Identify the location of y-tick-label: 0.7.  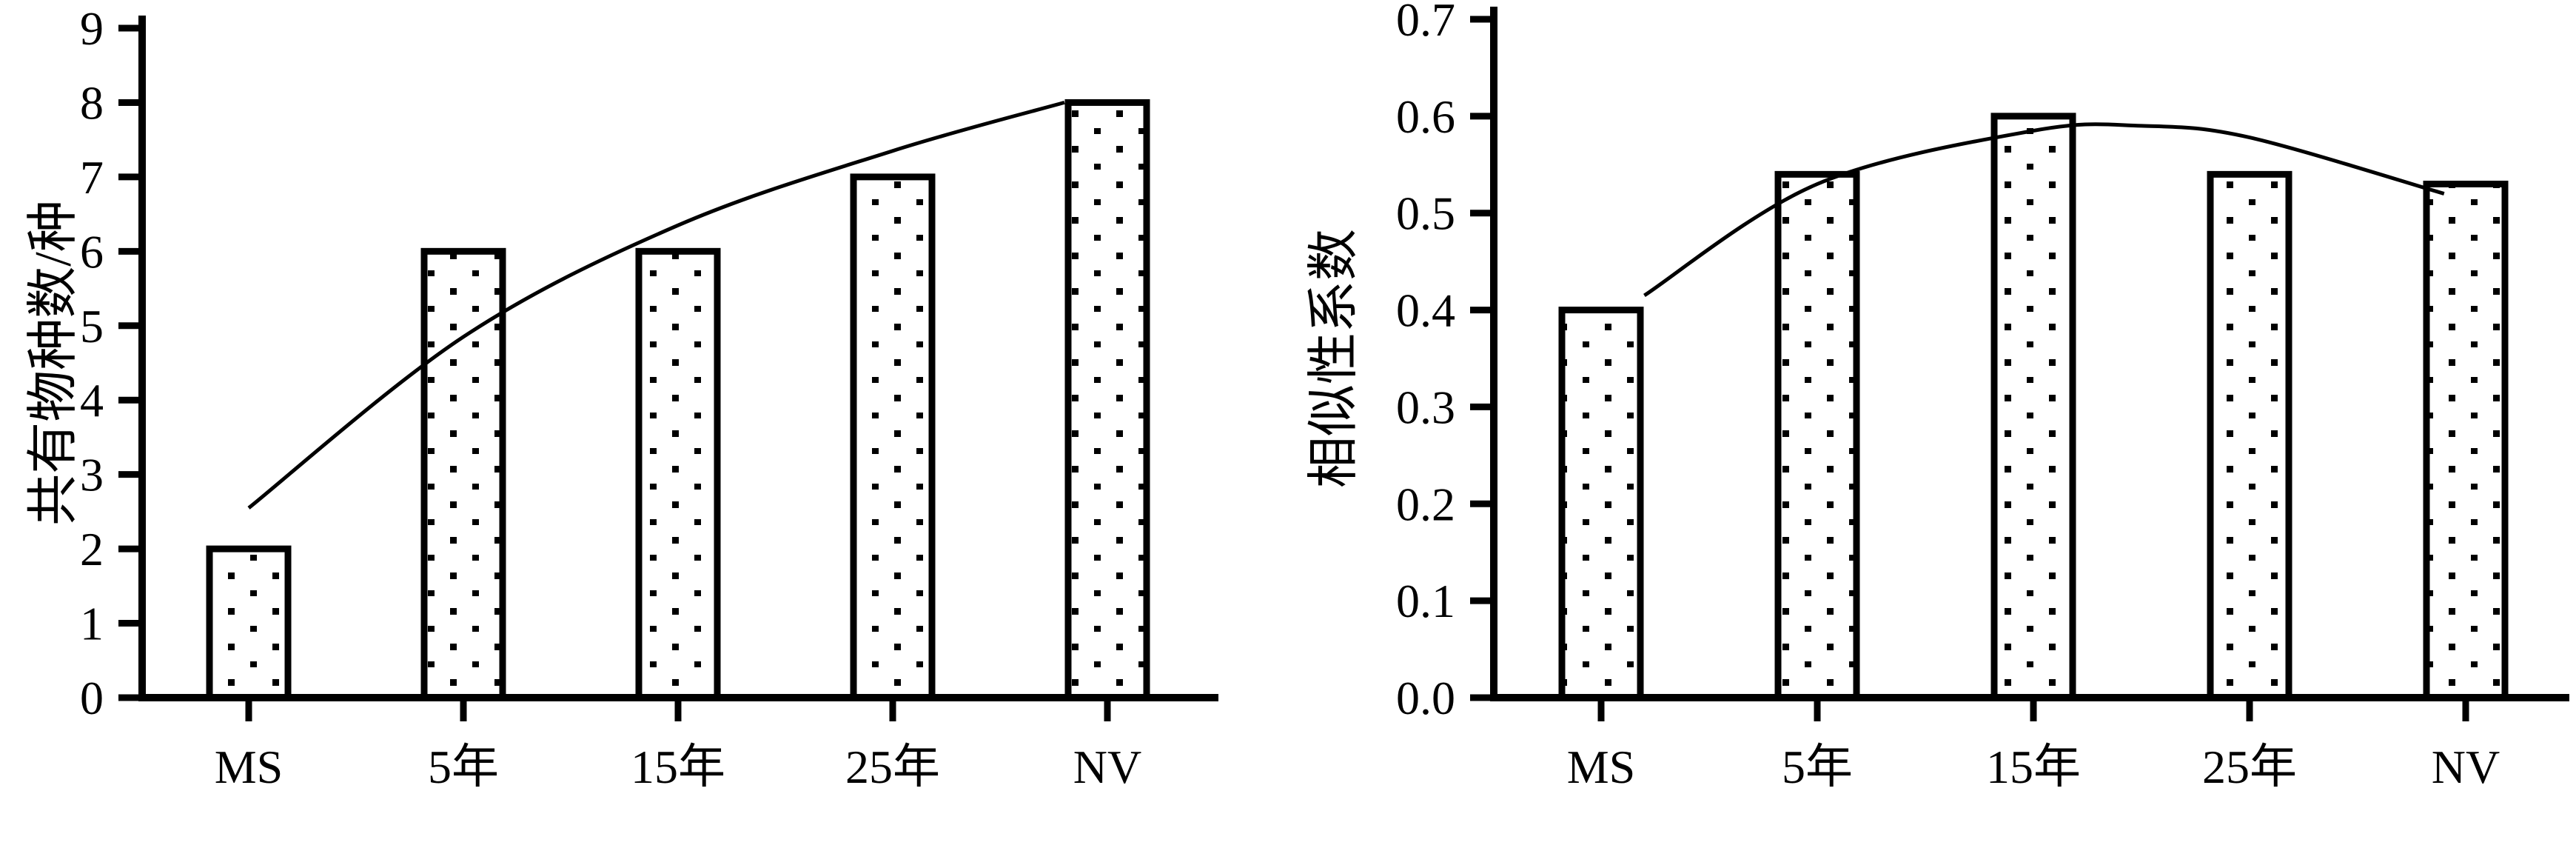
(1425, 23).